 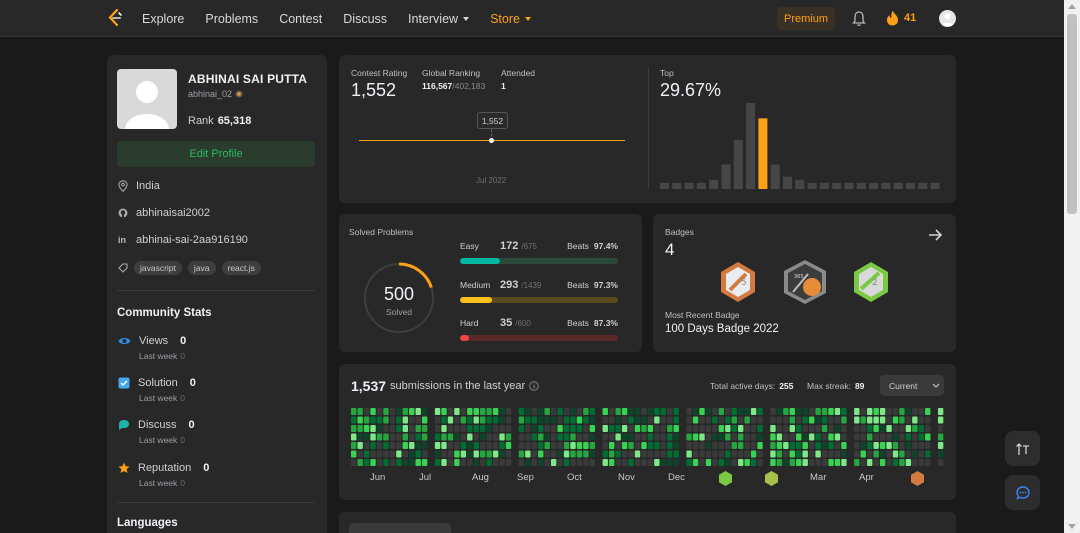 I want to click on nav-problems-link: Problems, so click(x=232, y=18).